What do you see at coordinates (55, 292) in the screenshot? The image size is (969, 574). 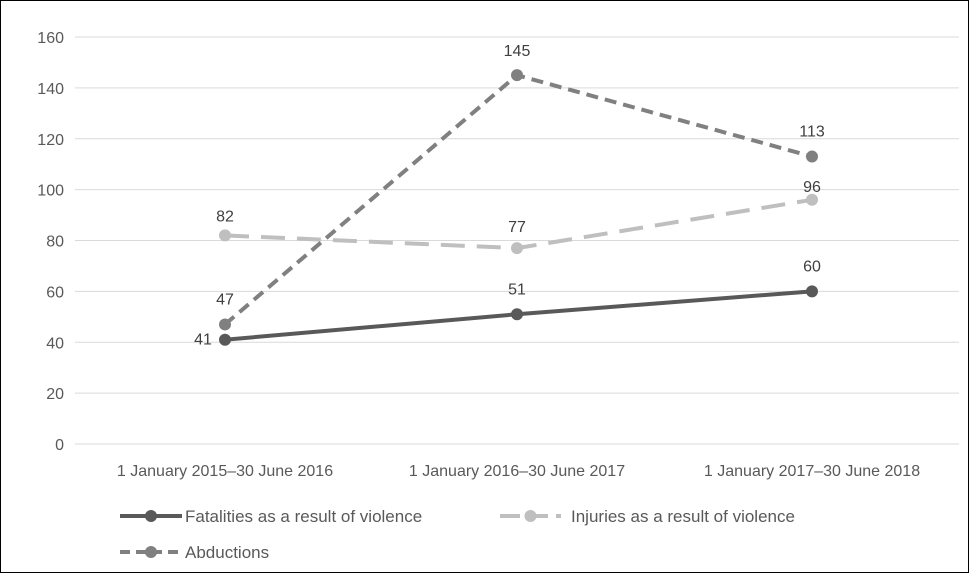 I see `y-tick-label-60: 60` at bounding box center [55, 292].